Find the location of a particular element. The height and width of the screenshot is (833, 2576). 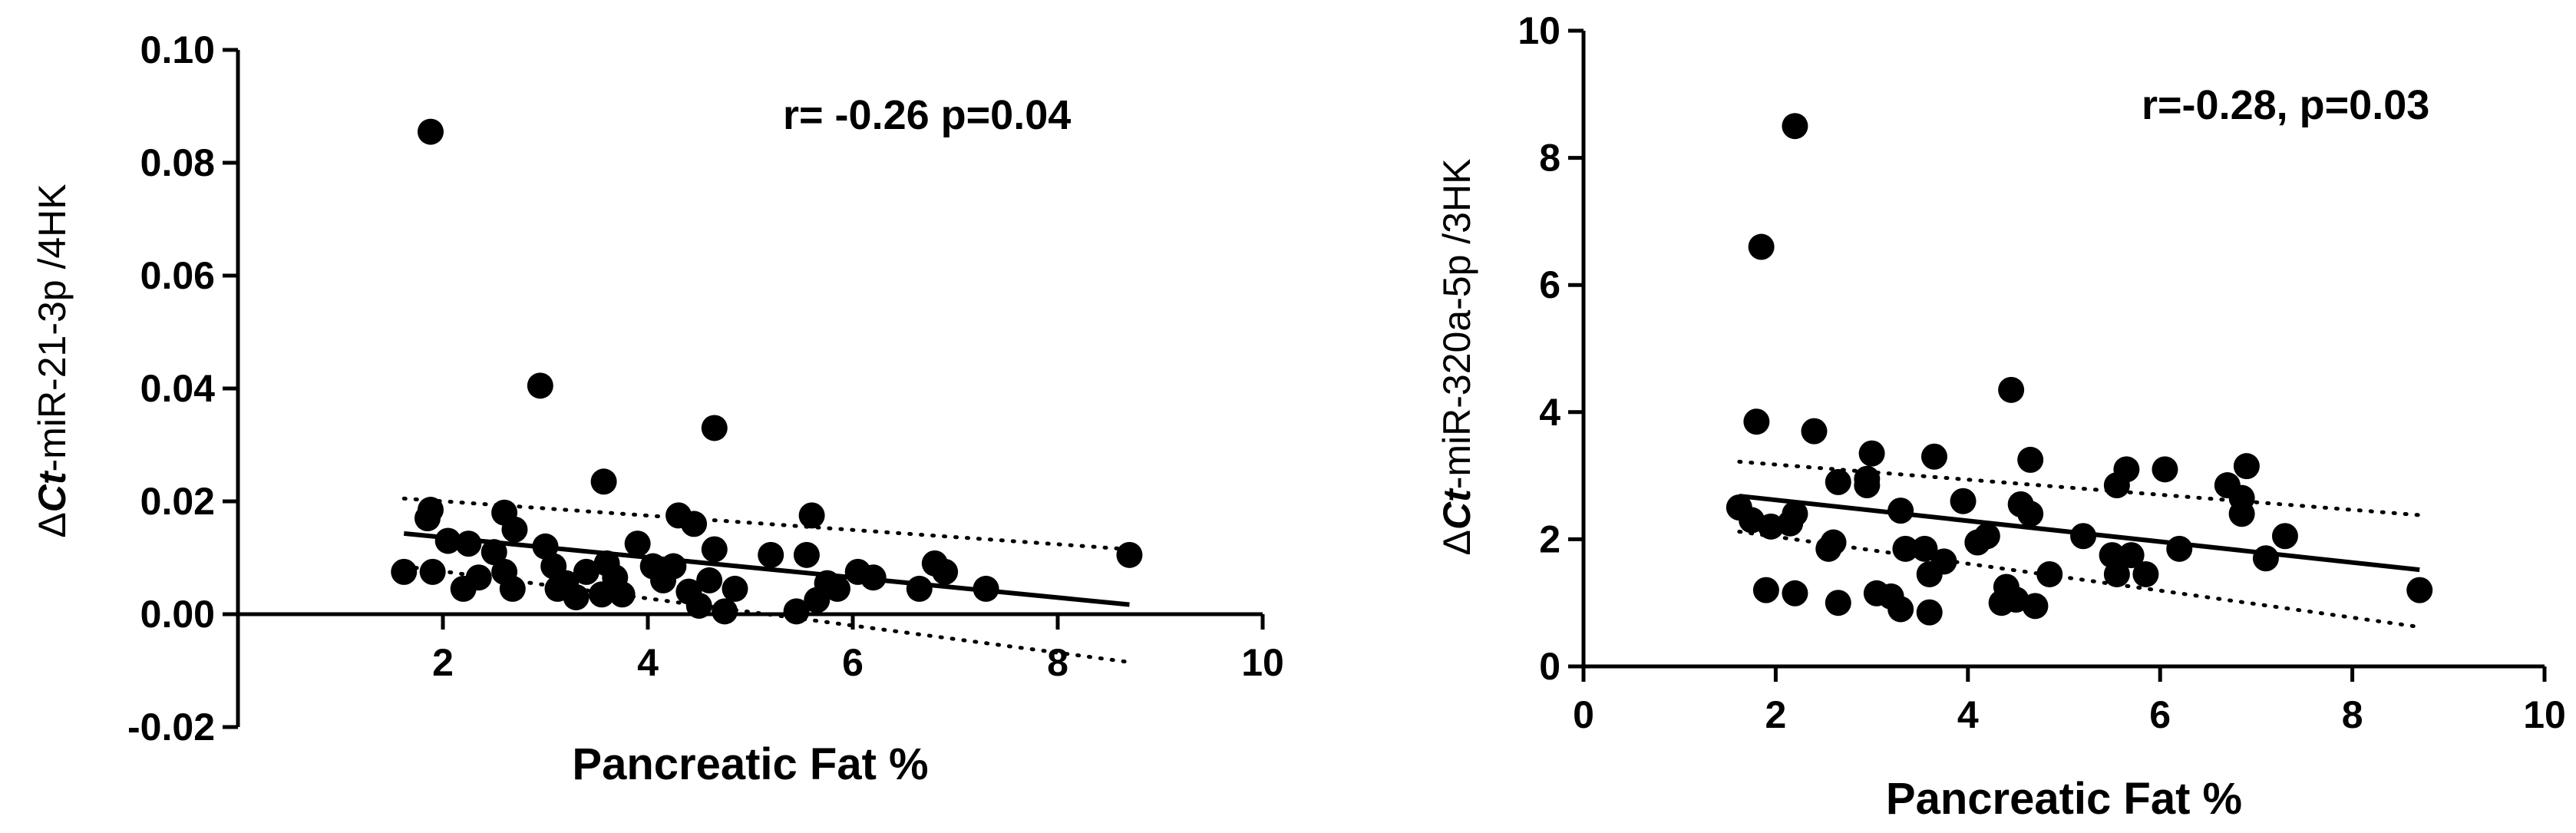

correlation-annotation: r= -0.26 p=0.04 is located at coordinates (927, 115).